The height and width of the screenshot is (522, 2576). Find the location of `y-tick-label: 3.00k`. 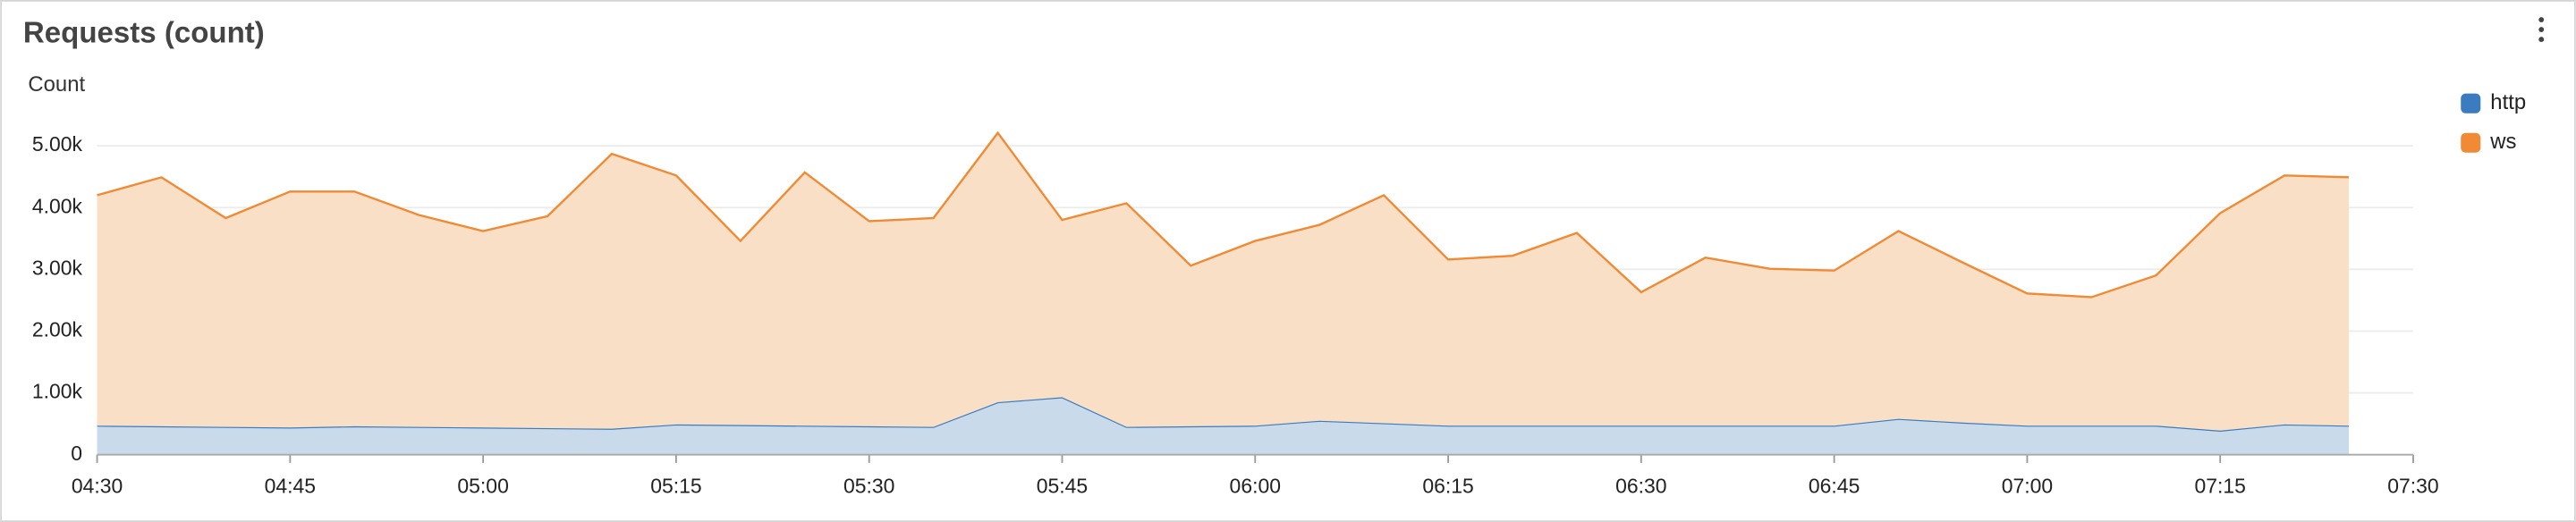

y-tick-label: 3.00k is located at coordinates (57, 267).